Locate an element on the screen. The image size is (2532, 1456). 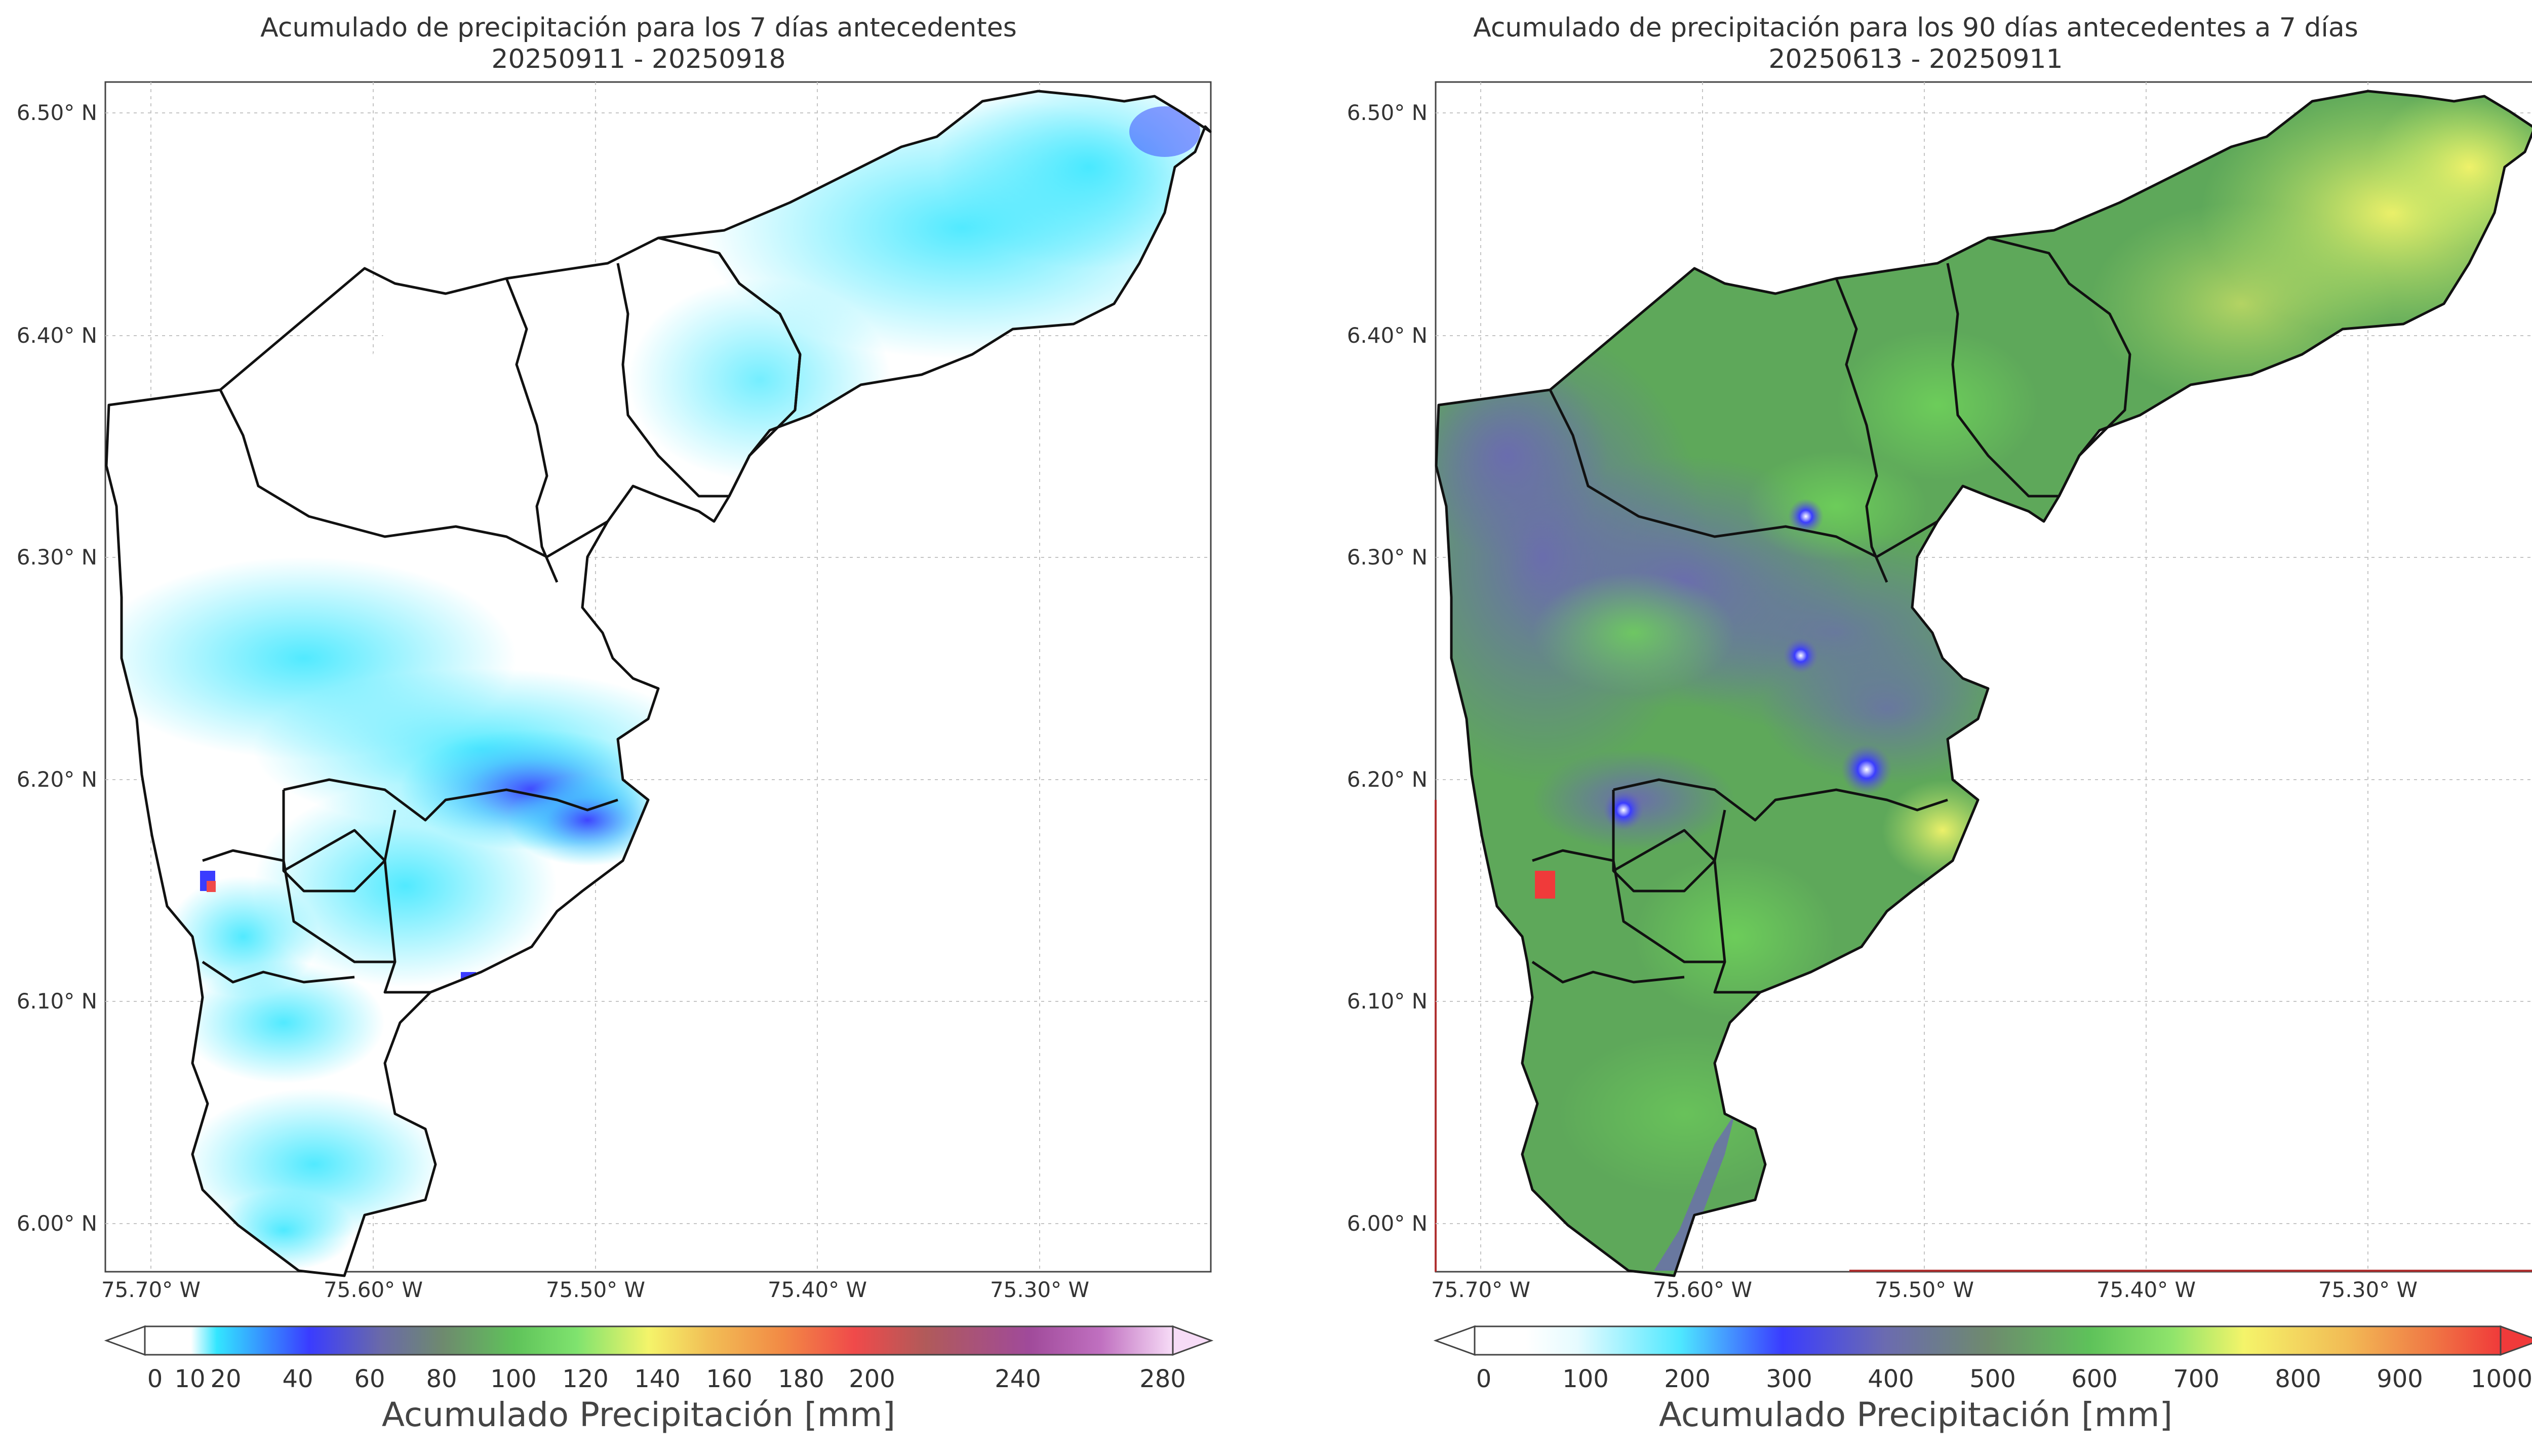
left-colorbar is located at coordinates (659, 1340).